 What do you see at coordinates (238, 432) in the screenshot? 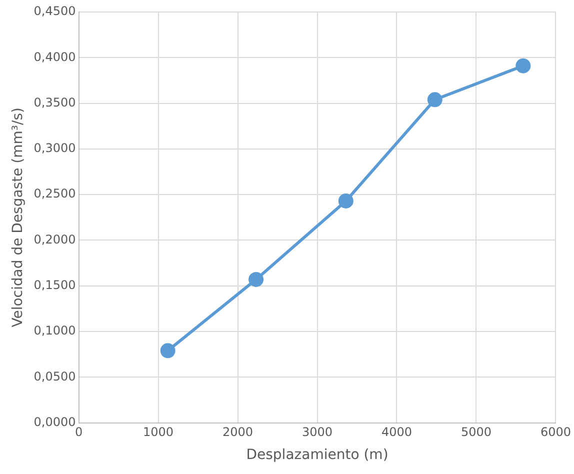
I see `x-tick-label: 2000` at bounding box center [238, 432].